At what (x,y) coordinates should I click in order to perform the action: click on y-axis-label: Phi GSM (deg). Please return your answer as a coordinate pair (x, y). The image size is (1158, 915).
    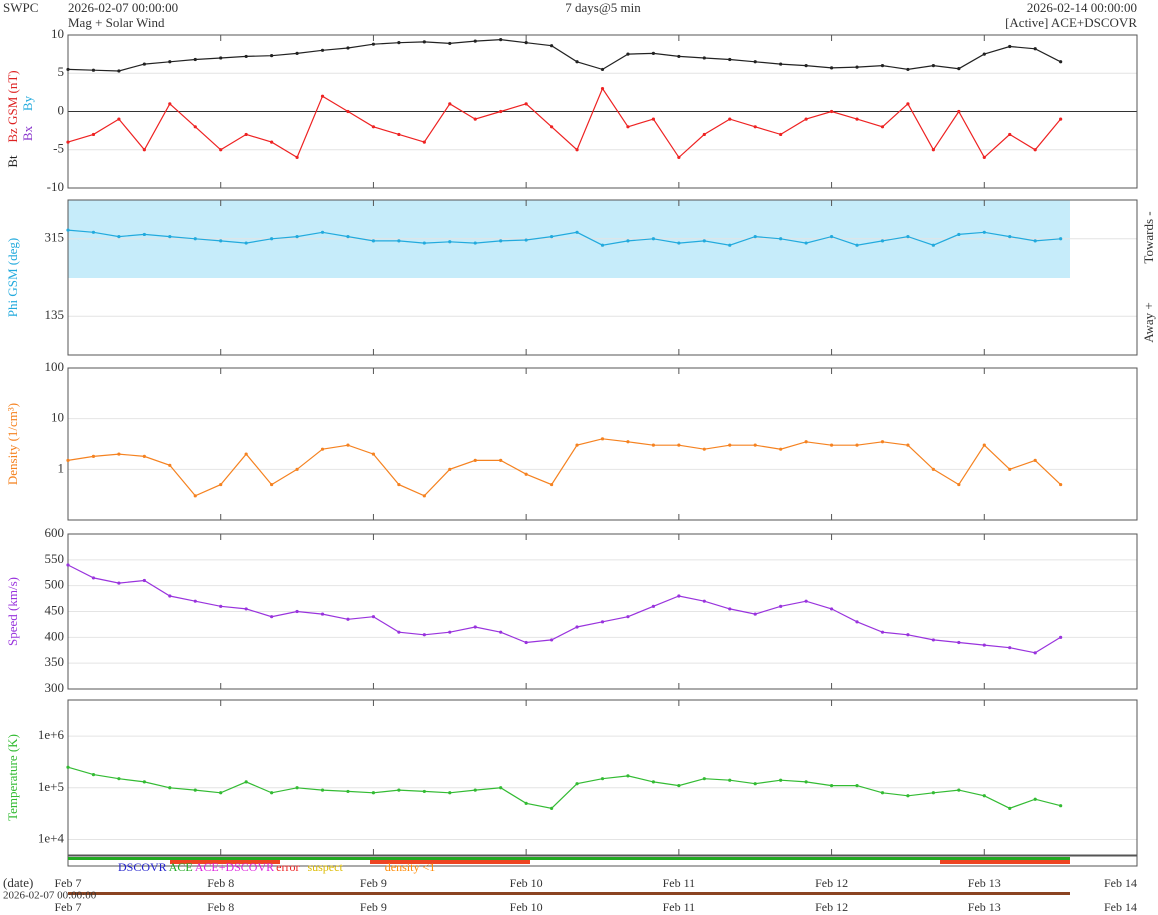
    Looking at the image, I should click on (12, 277).